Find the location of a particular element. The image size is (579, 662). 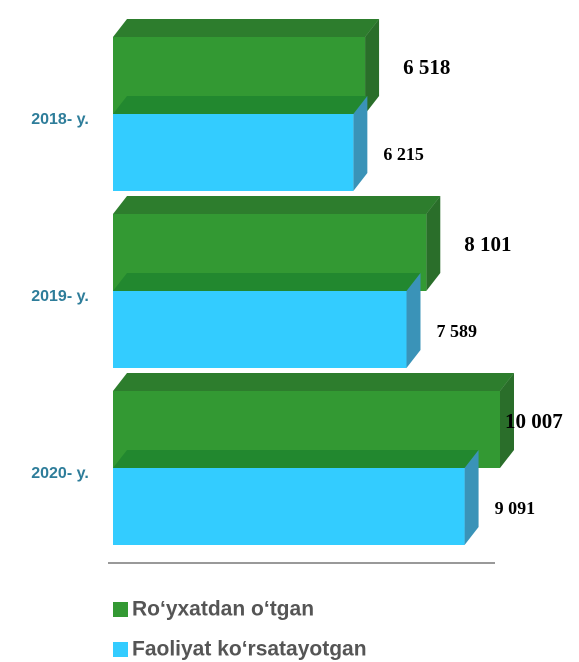

category-label: 2019- y. is located at coordinates (60, 296).